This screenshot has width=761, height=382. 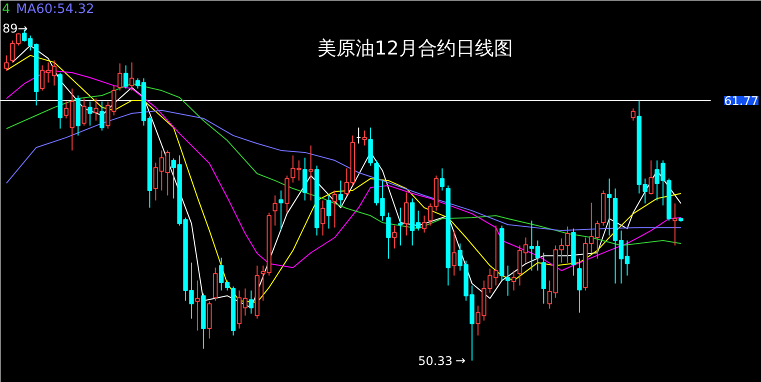 What do you see at coordinates (435, 361) in the screenshot?
I see `annotation: 50.33` at bounding box center [435, 361].